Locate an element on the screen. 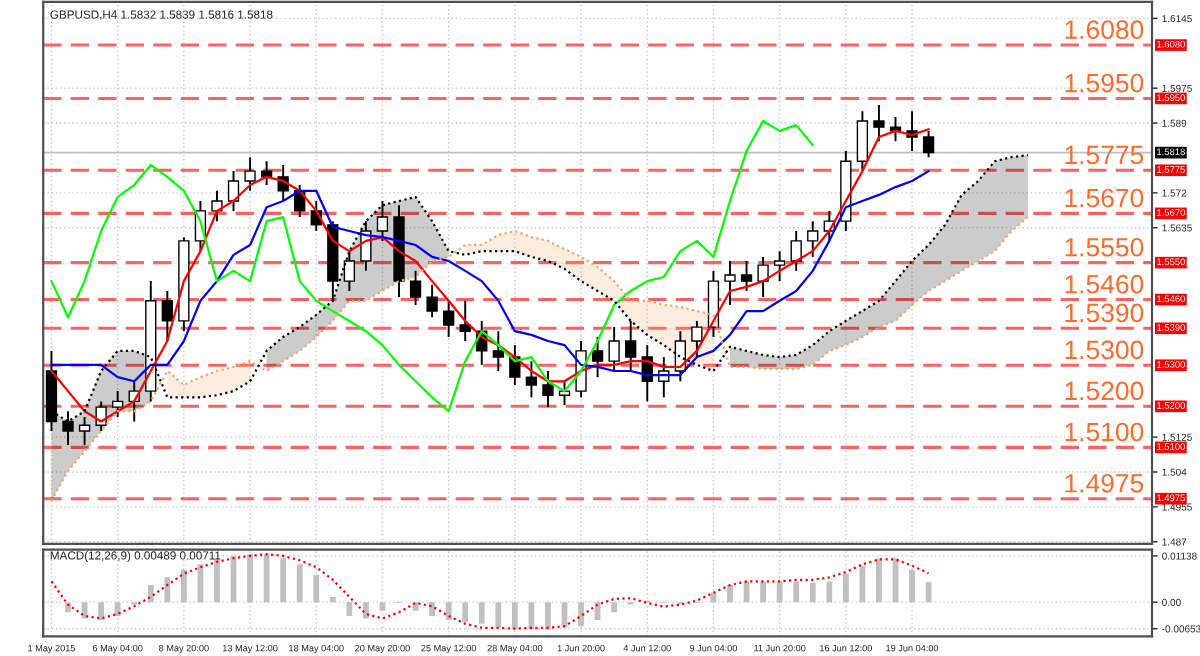  text: 1.5460 is located at coordinates (1104, 284).